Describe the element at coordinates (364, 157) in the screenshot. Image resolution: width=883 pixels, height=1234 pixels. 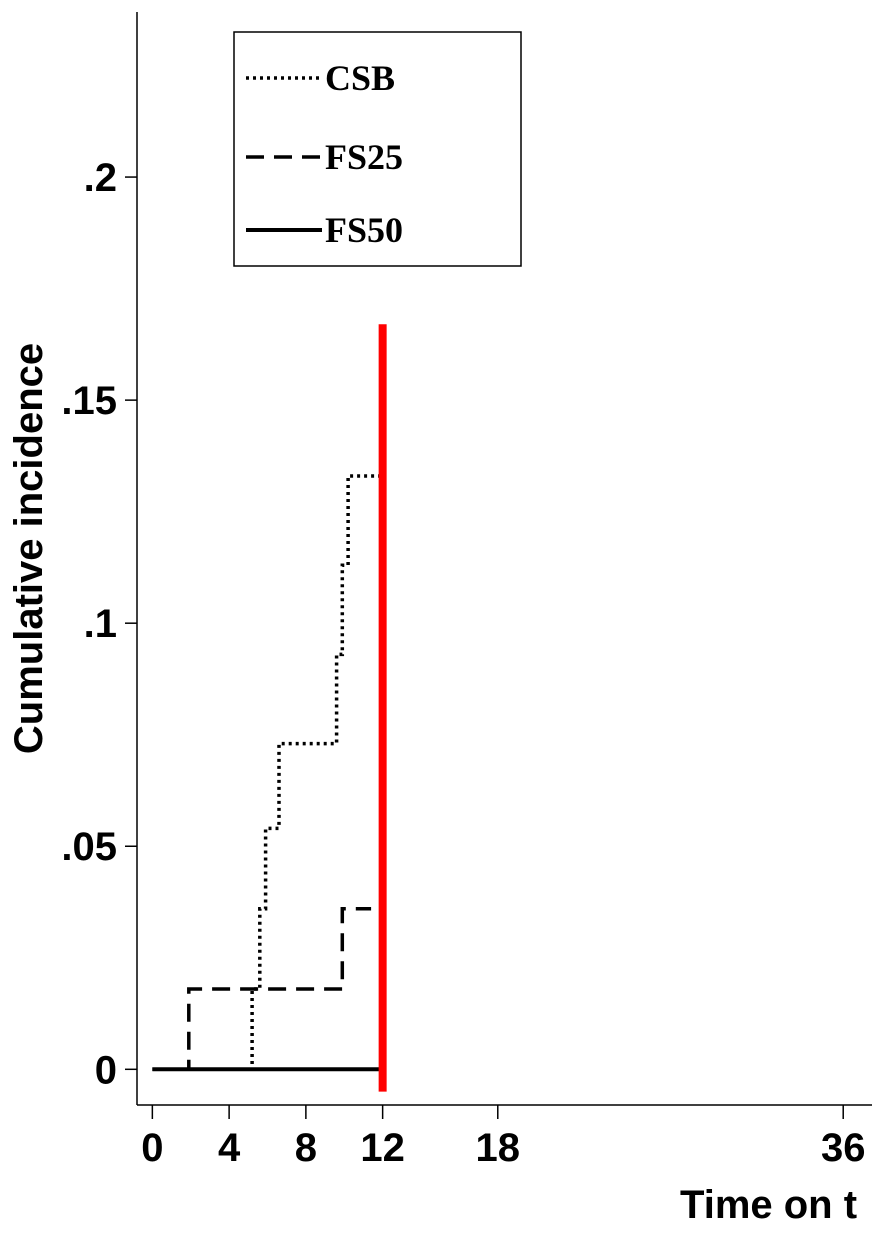
I see `legend-label-fs25: FS25` at that location.